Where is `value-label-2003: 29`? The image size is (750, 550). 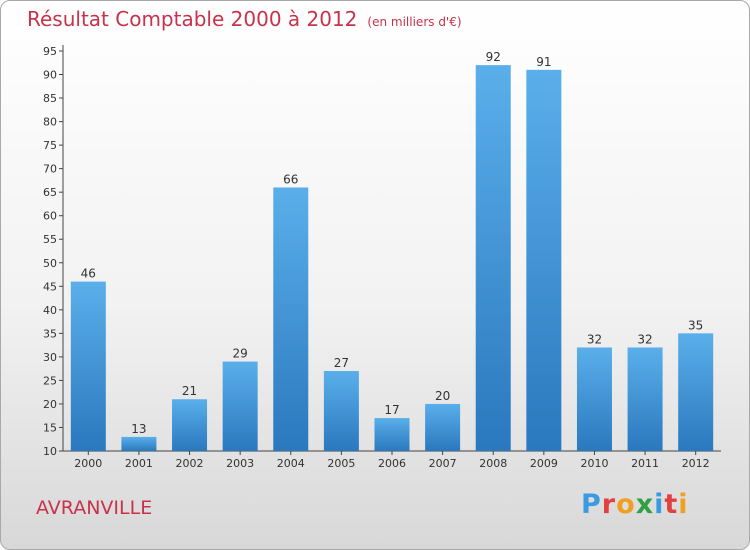
value-label-2003: 29 is located at coordinates (240, 354).